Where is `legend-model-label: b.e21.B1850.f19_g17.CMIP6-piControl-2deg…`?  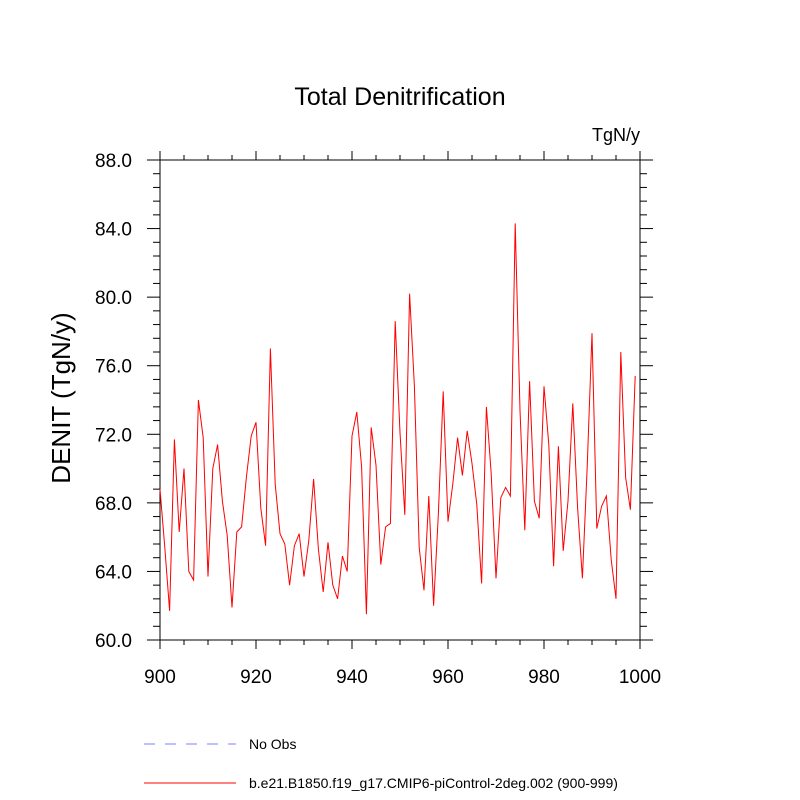
legend-model-label: b.e21.B1850.f19_g17.CMIP6-piControl-2deg… is located at coordinates (433, 783).